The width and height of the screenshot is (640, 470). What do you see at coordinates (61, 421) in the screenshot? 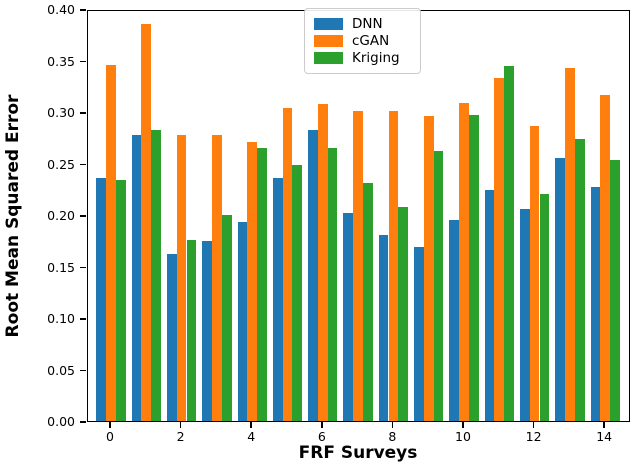
I see `y-tick-label: 0.00` at bounding box center [61, 421].